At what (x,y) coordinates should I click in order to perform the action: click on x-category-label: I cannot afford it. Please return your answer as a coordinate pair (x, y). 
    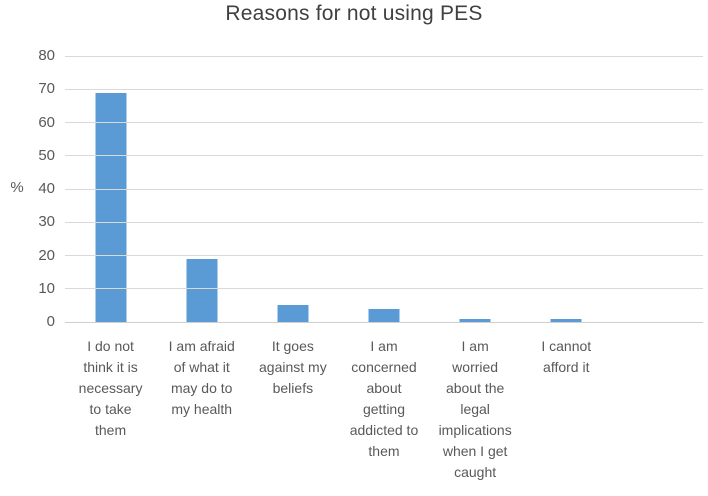
    Looking at the image, I should click on (566, 356).